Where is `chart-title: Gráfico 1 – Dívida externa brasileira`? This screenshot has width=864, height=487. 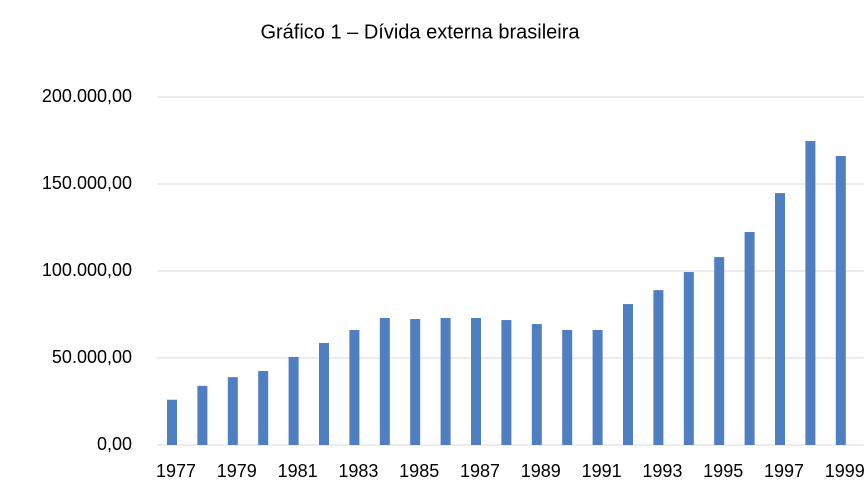 chart-title: Gráfico 1 – Dívida externa brasileira is located at coordinates (420, 32).